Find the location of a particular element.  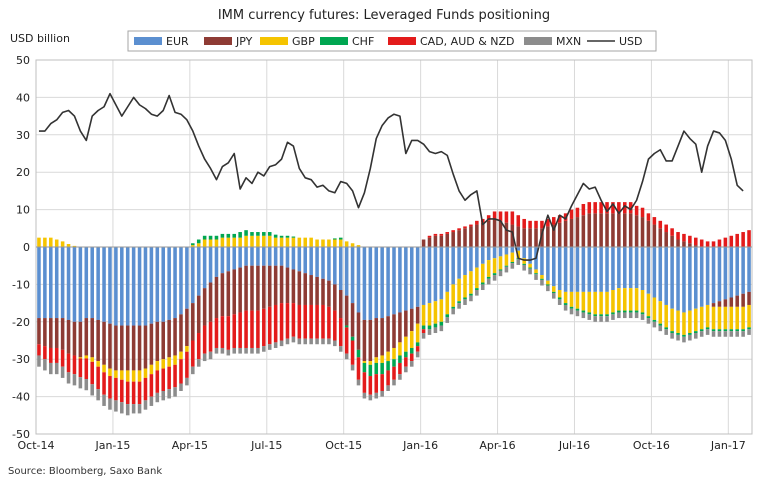

source-note: Source: Bloomberg, Saxo Bank is located at coordinates (85, 471).